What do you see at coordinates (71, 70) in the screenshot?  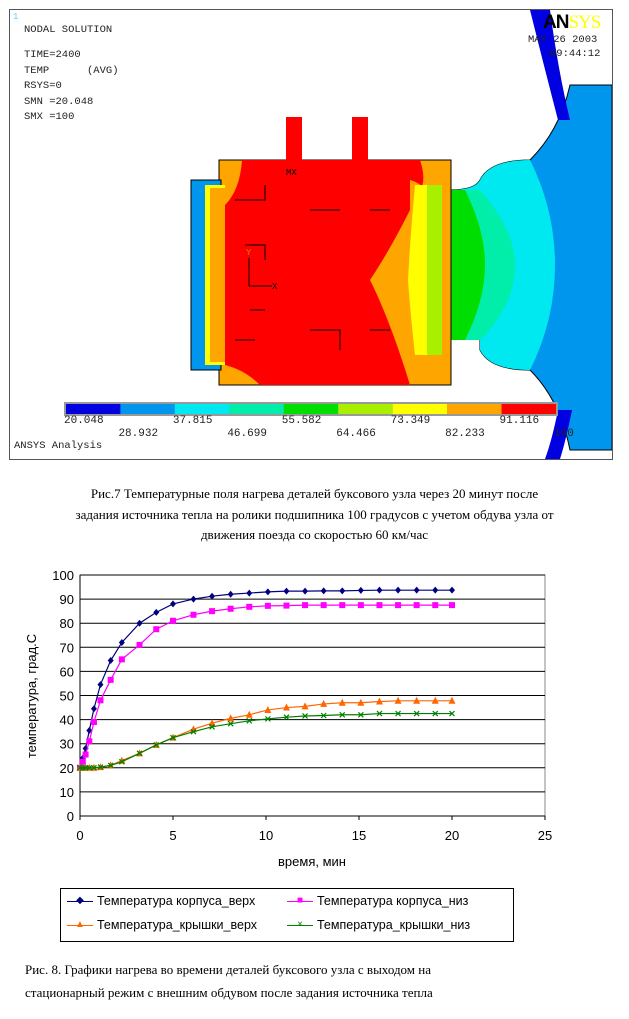 I see `parameter-line: TEMP (AVG)` at bounding box center [71, 70].